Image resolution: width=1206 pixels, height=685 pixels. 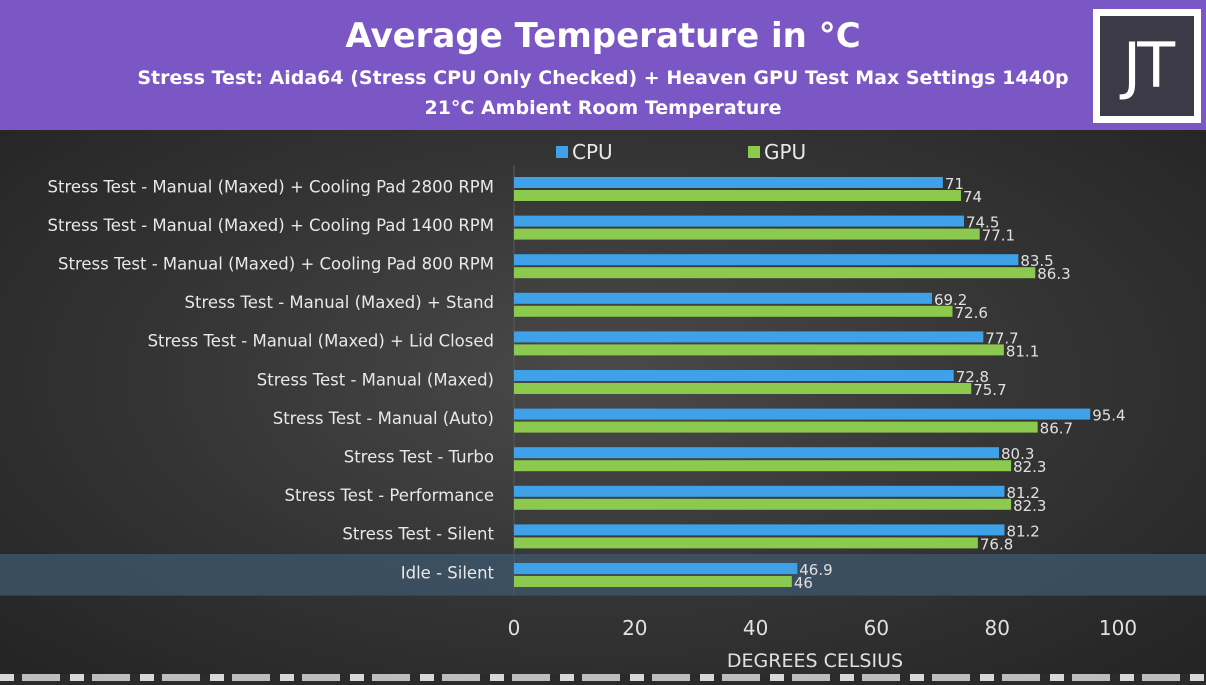 What do you see at coordinates (389, 495) in the screenshot?
I see `category-label: Stress Test - Performance` at bounding box center [389, 495].